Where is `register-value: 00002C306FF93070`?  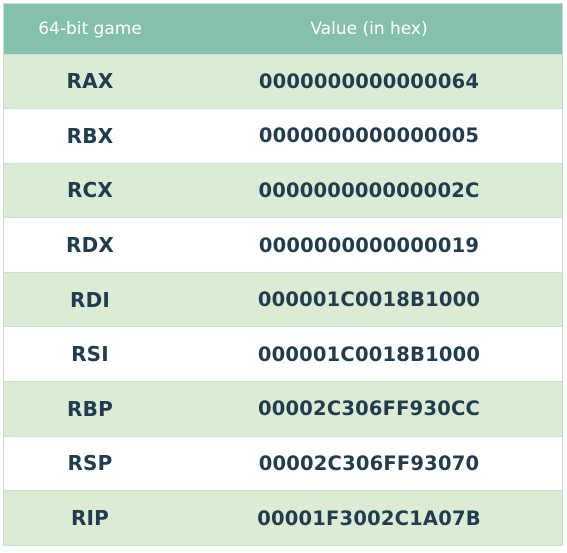
register-value: 00002C306FF93070 is located at coordinates (369, 463).